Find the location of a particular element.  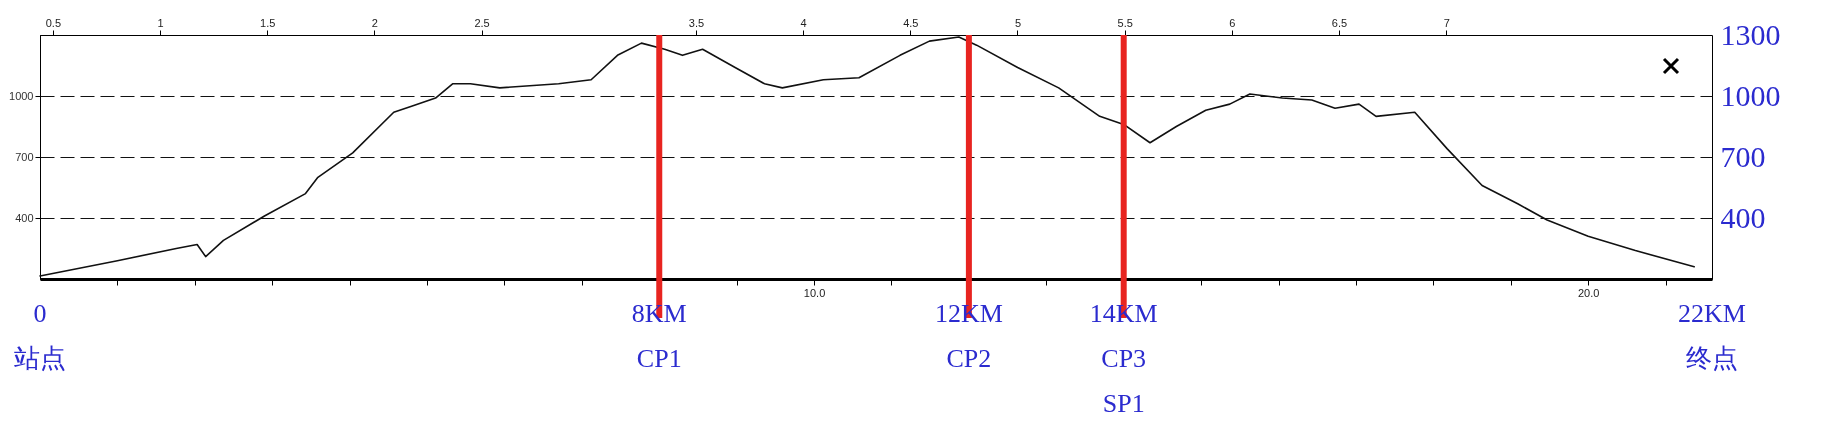

ref-line-label: 14KM CP3 SP1 is located at coordinates (1123, 358).